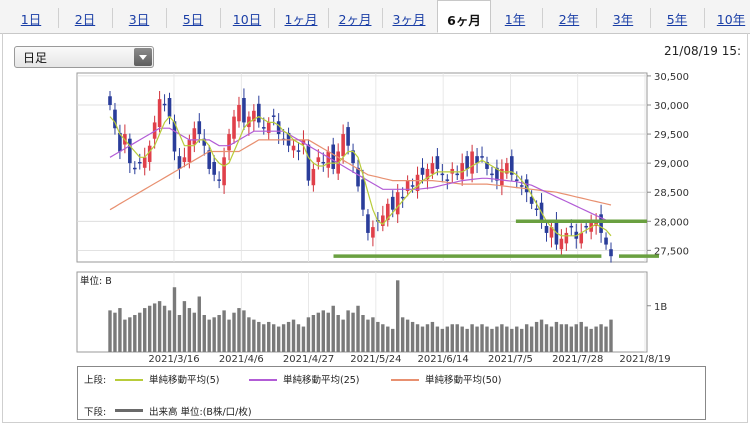 Image resolution: width=750 pixels, height=425 pixels. I want to click on period-select-value: 日足, so click(35, 58).